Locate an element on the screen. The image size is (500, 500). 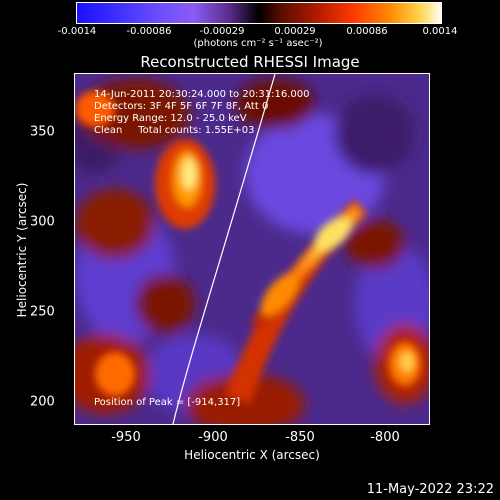
colorbar is located at coordinates (259, 13).